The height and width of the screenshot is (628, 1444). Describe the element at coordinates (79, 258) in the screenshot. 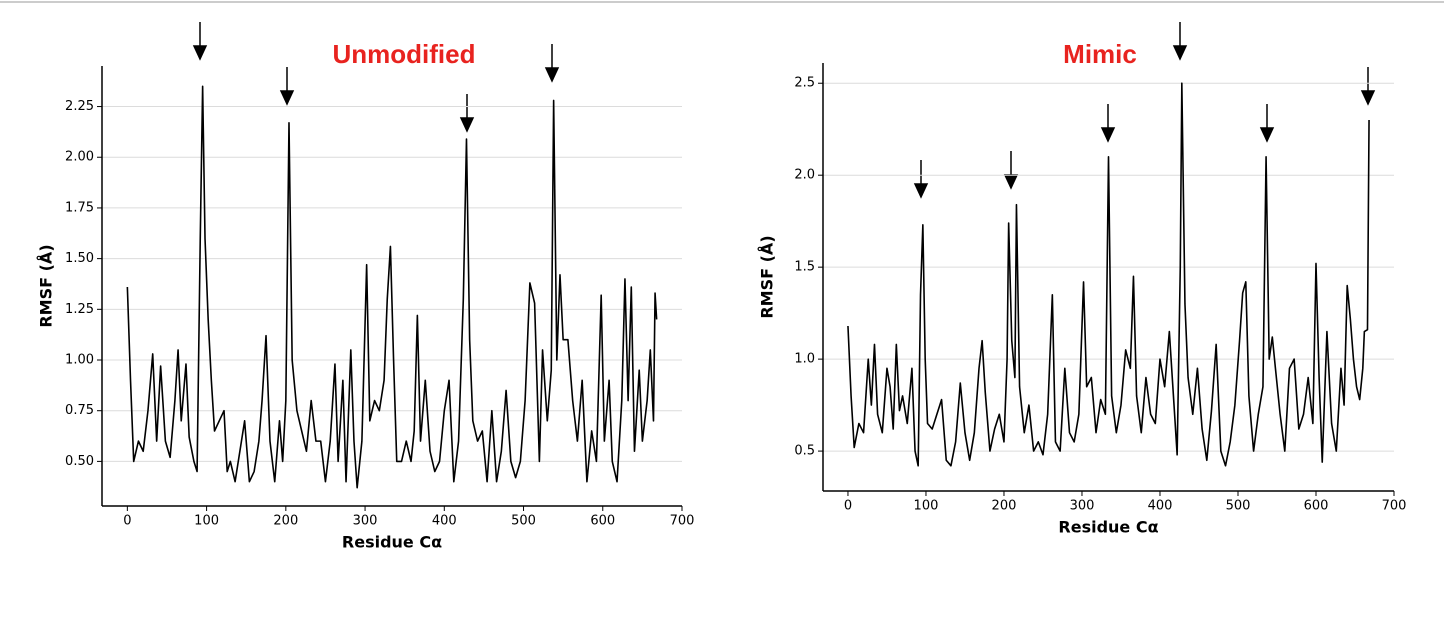

I see `y-tick-label: 1.50` at that location.